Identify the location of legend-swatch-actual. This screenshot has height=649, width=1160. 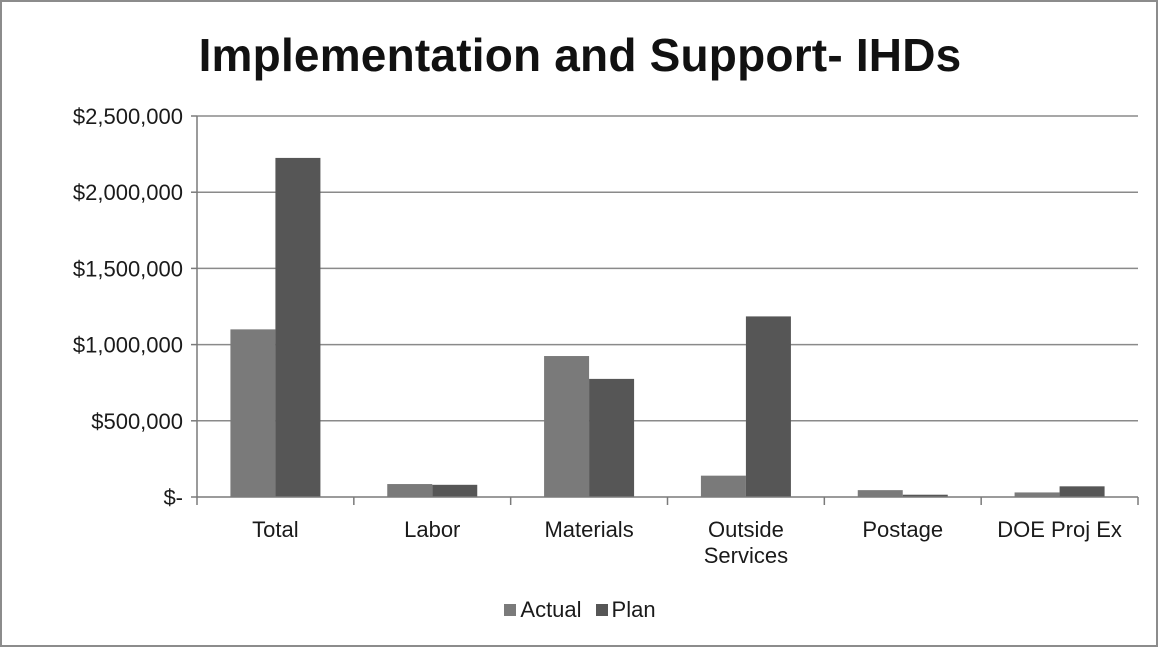
(510, 610).